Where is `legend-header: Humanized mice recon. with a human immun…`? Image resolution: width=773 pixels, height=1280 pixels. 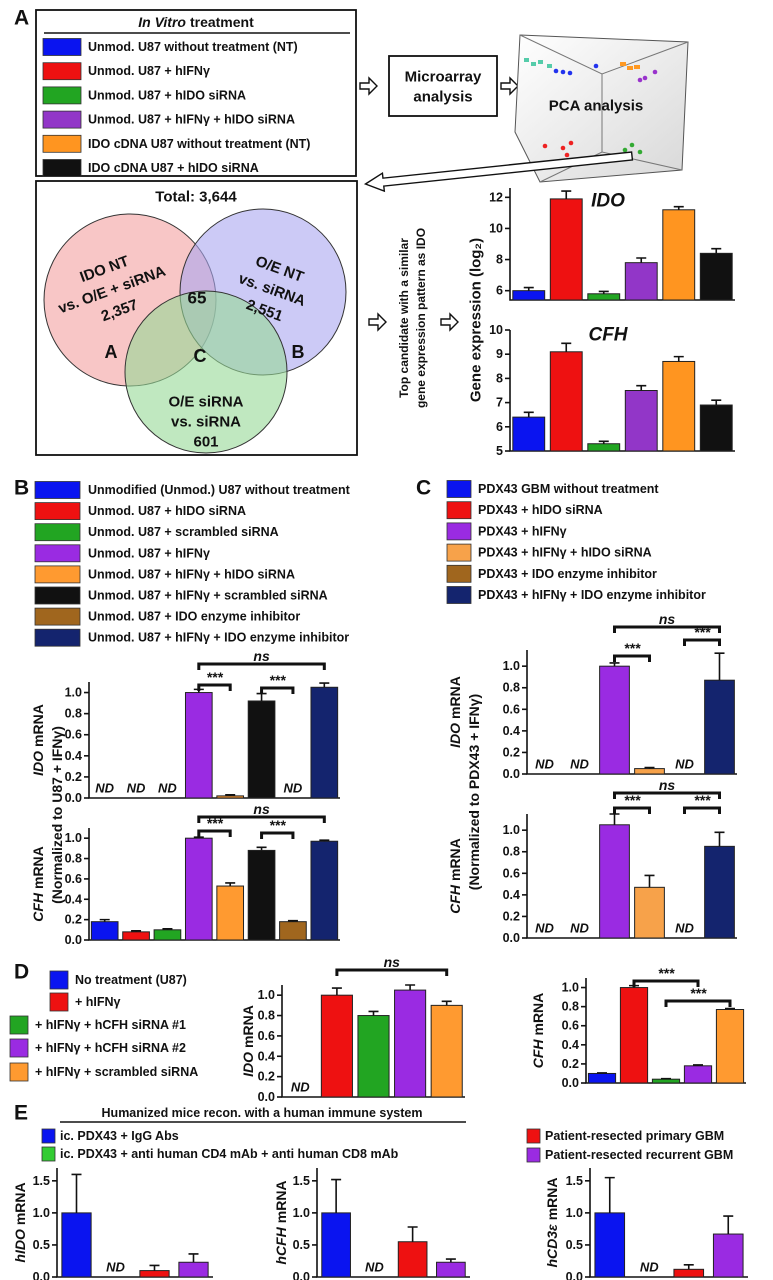 legend-header: Humanized mice recon. with a human immun… is located at coordinates (262, 1113).